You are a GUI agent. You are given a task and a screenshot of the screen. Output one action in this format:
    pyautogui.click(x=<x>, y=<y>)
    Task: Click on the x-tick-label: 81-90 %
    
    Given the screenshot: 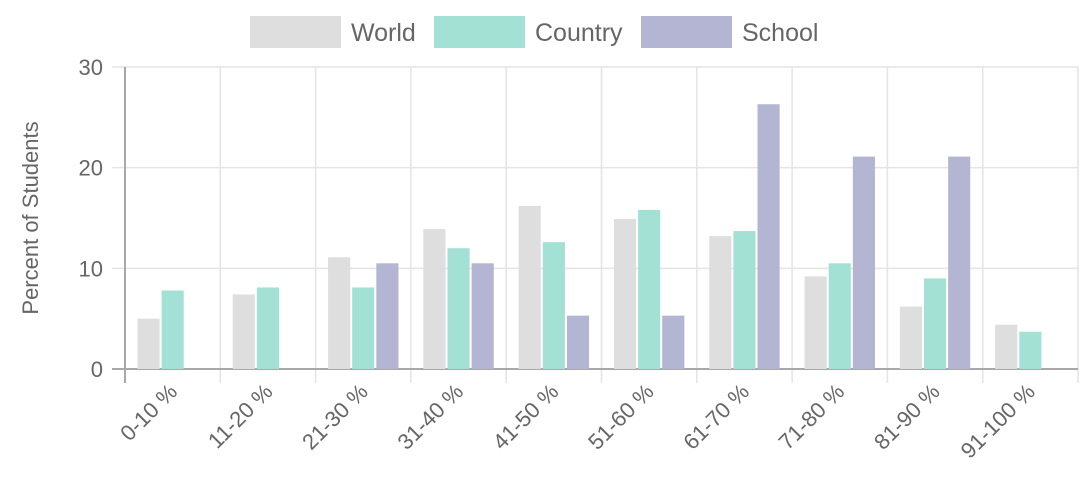 What is the action you would take?
    pyautogui.click(x=907, y=417)
    